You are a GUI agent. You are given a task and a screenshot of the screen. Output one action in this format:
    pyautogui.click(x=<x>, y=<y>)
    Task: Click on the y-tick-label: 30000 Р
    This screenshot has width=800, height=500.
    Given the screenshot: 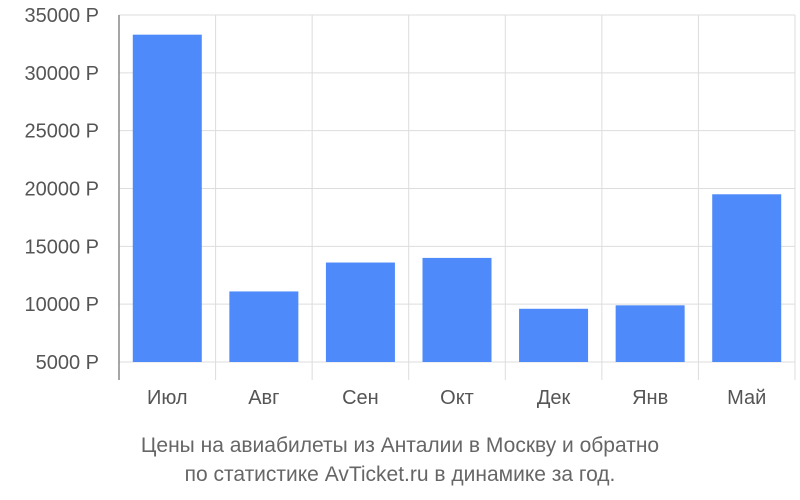 What is the action you would take?
    pyautogui.click(x=61, y=74)
    